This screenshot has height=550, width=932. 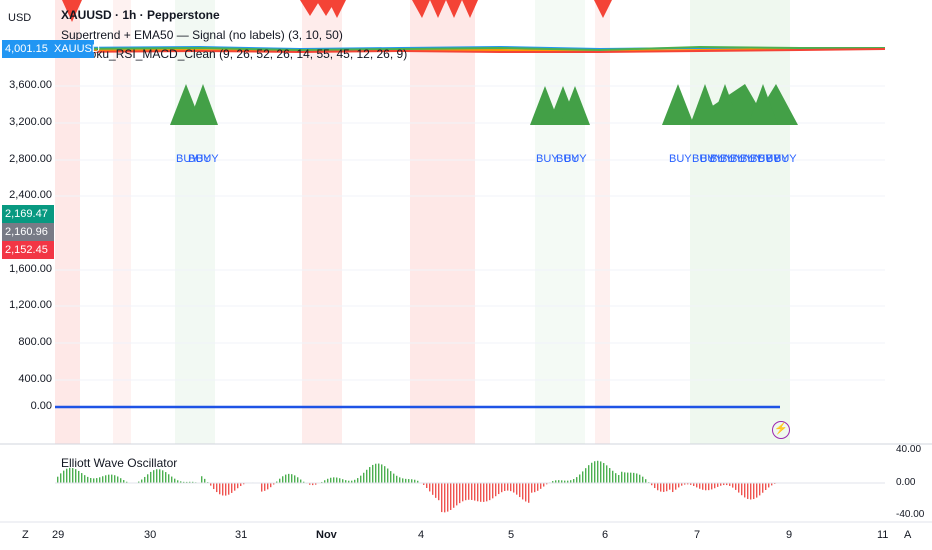 I want to click on indicator-lines, so click(x=470, y=49).